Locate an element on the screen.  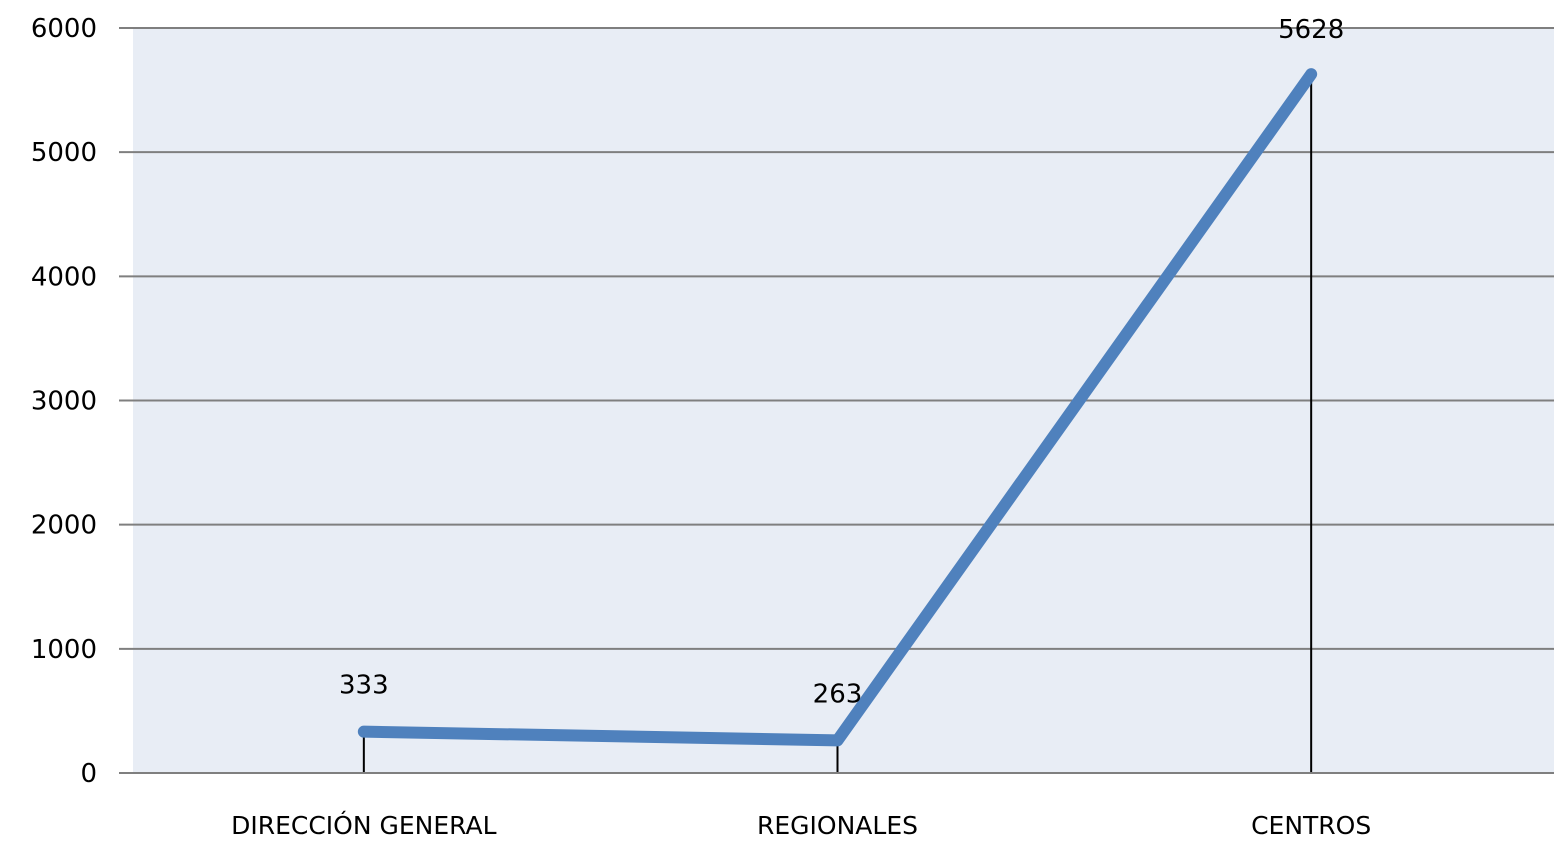
data-label-2: 263 is located at coordinates (838, 694).